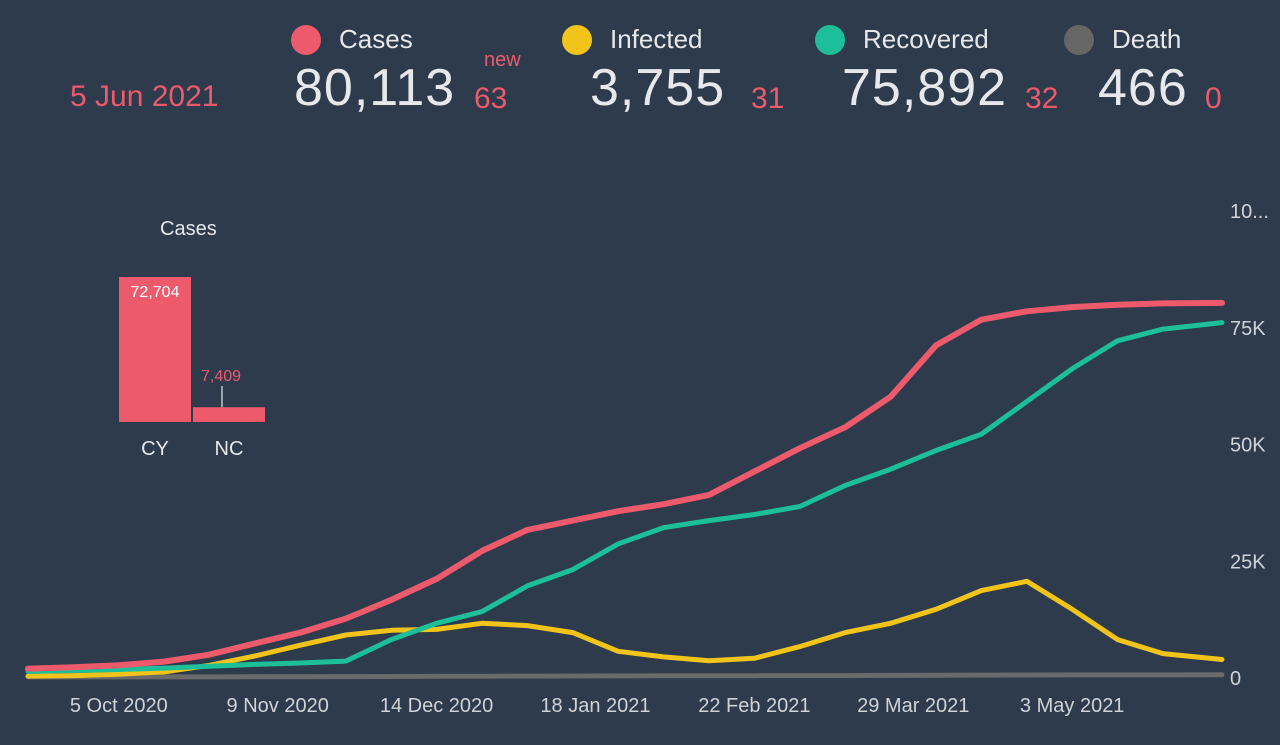 Image resolution: width=1280 pixels, height=745 pixels. Describe the element at coordinates (119, 706) in the screenshot. I see `x-tick-label: 5 Oct 2020` at that location.